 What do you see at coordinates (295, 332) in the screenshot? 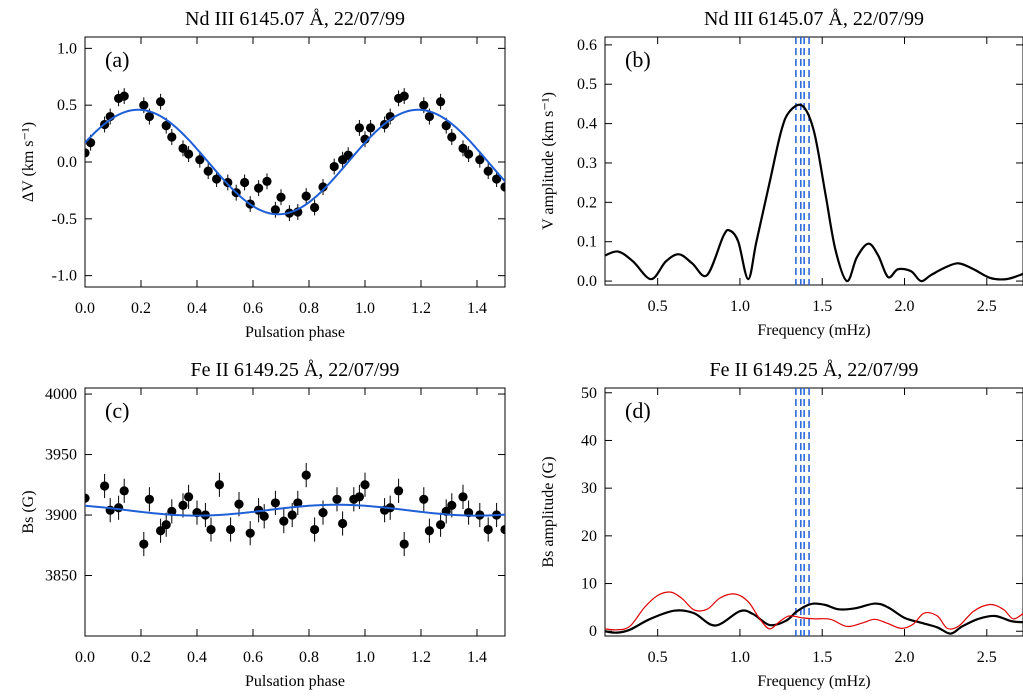
I see `x-axis-label: Pulsation phase` at bounding box center [295, 332].